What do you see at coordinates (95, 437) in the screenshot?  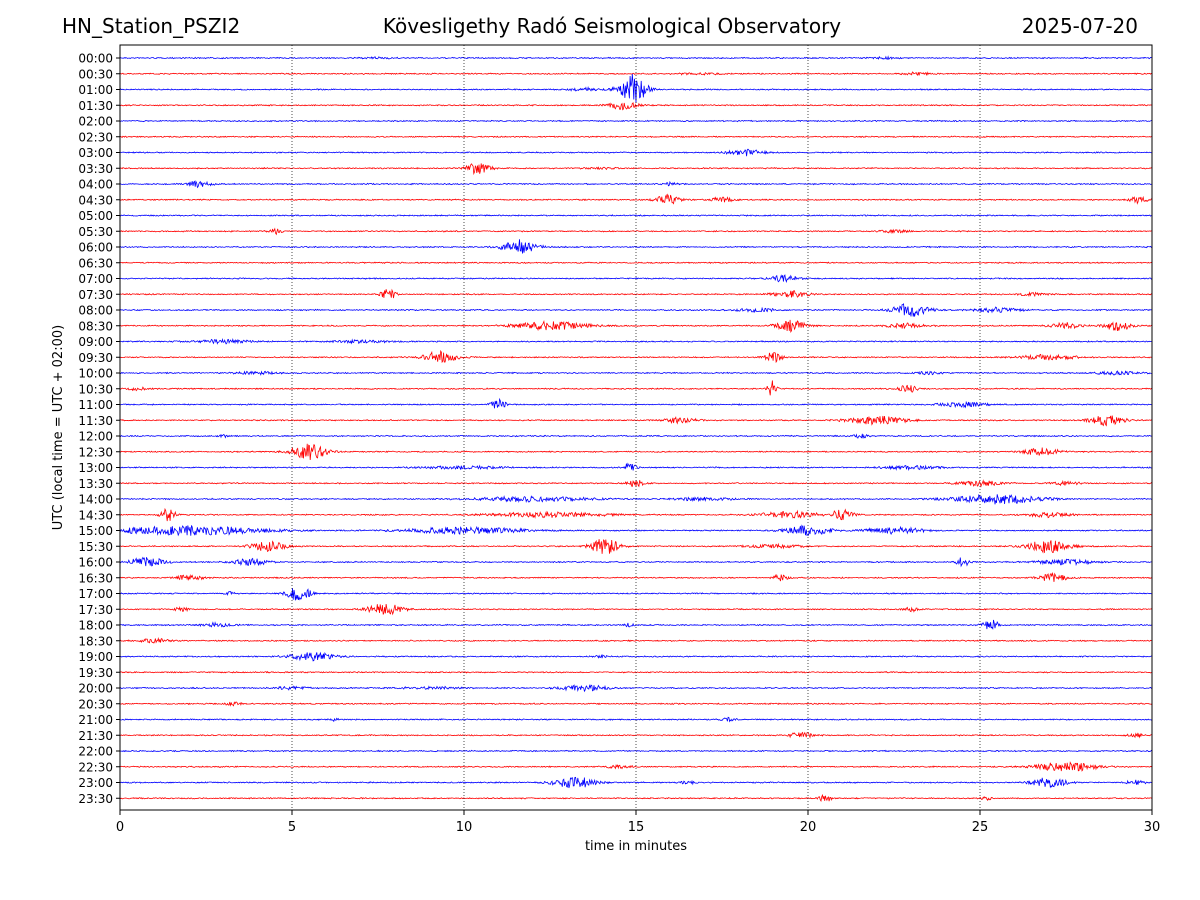 I see `y-tick-label: 12:00` at bounding box center [95, 437].